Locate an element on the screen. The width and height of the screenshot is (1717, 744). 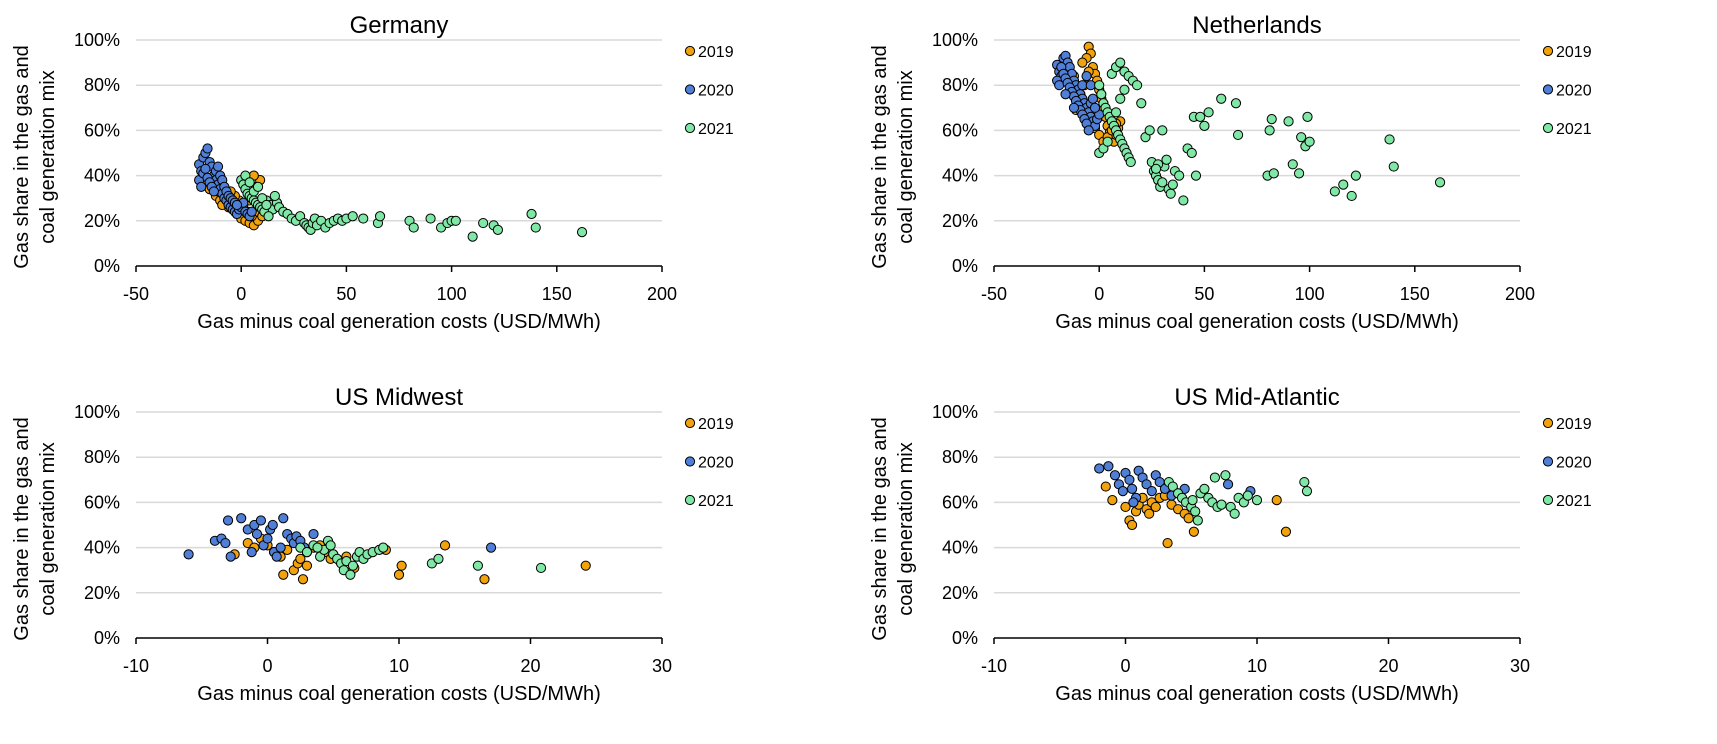
legend-label: 2021 is located at coordinates (716, 501).